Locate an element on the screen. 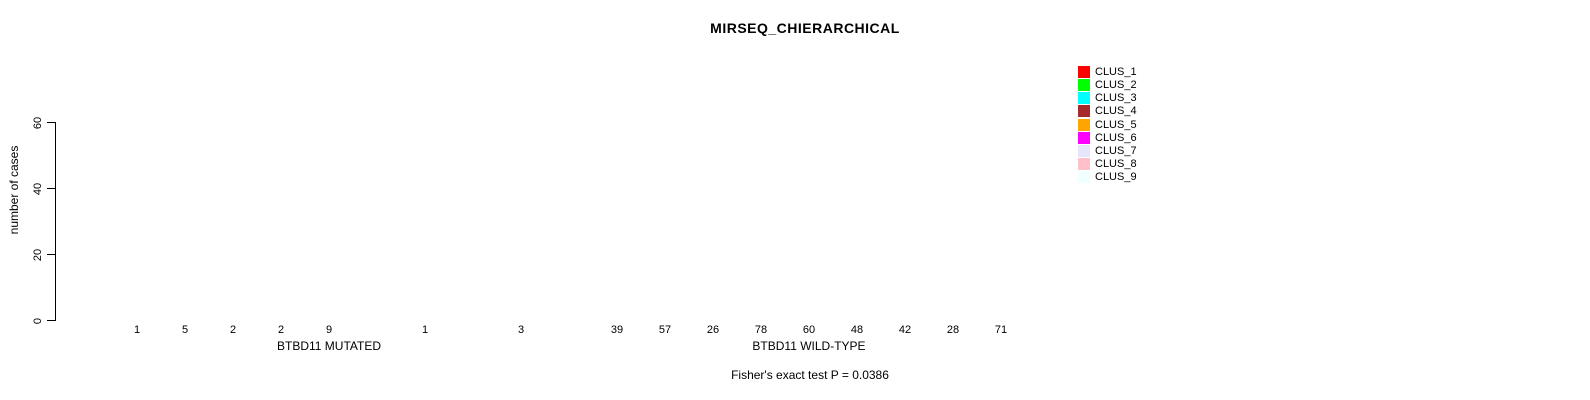 Image resolution: width=1590 pixels, height=400 pixels. bar-count-label: 3 is located at coordinates (521, 330).